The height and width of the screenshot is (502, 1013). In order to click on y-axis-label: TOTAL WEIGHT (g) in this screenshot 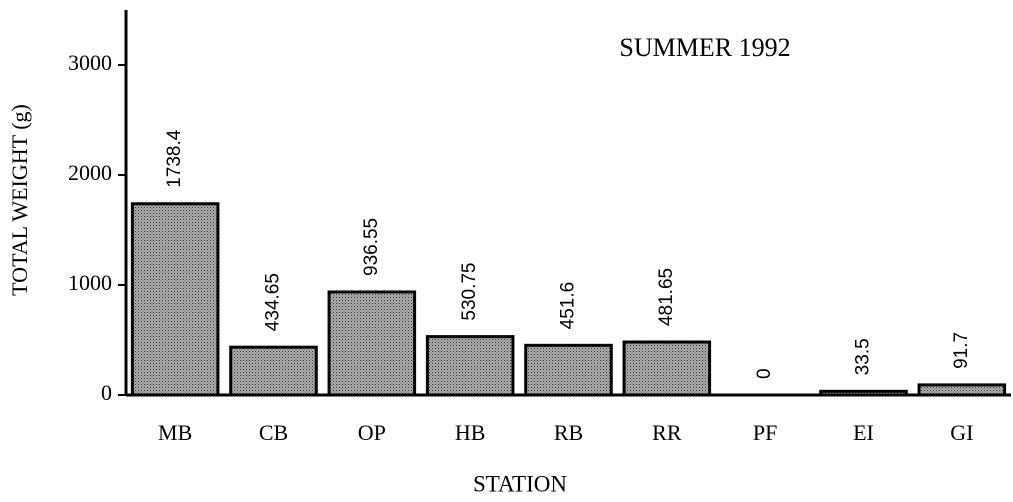, I will do `click(19, 200)`.